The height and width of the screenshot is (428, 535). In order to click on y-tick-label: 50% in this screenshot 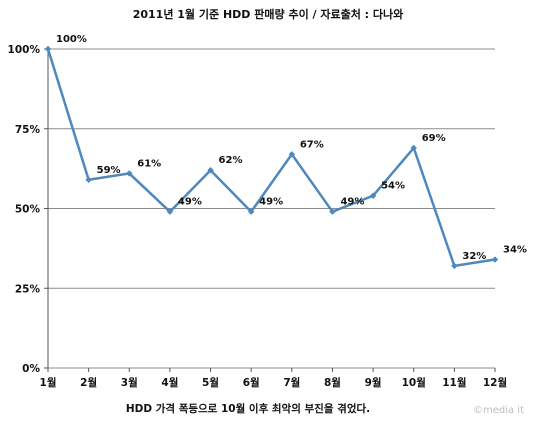, I will do `click(28, 210)`.